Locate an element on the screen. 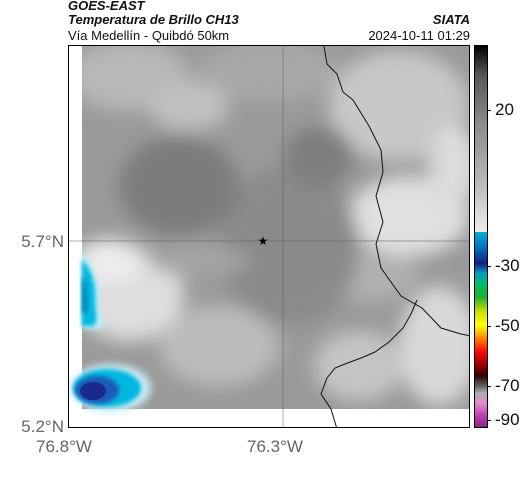 The width and height of the screenshot is (526, 491). satellite-name: GOES-EAST is located at coordinates (106, 6).